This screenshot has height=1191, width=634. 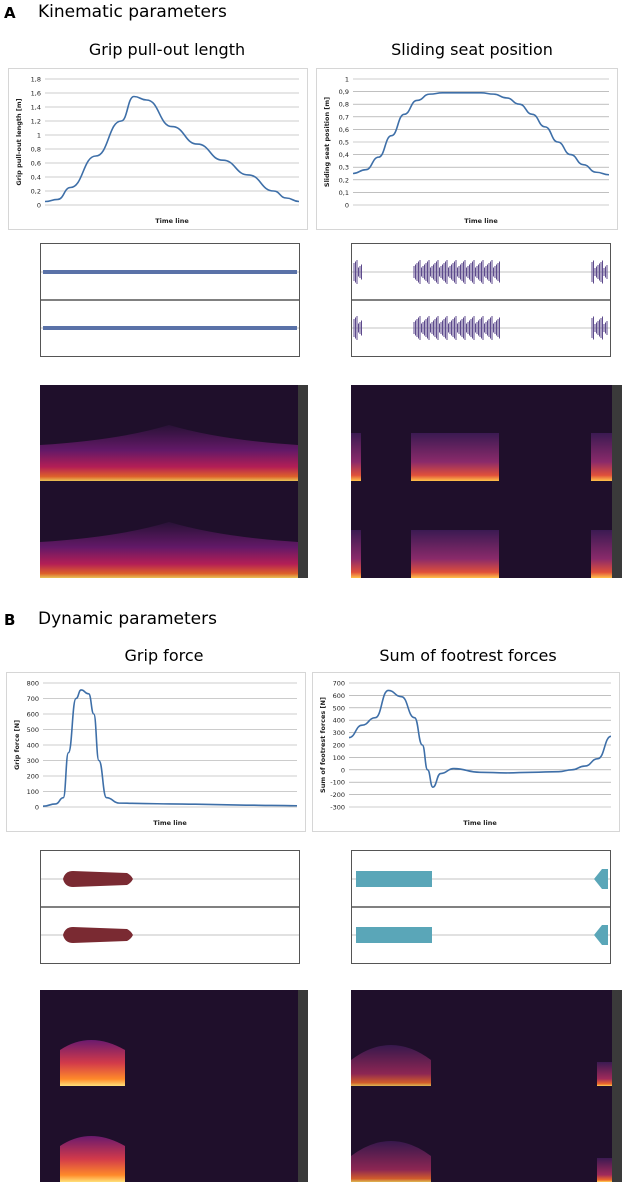 What do you see at coordinates (127, 619) in the screenshot?
I see `section-title-dynamic: Dynamic parameters` at bounding box center [127, 619].